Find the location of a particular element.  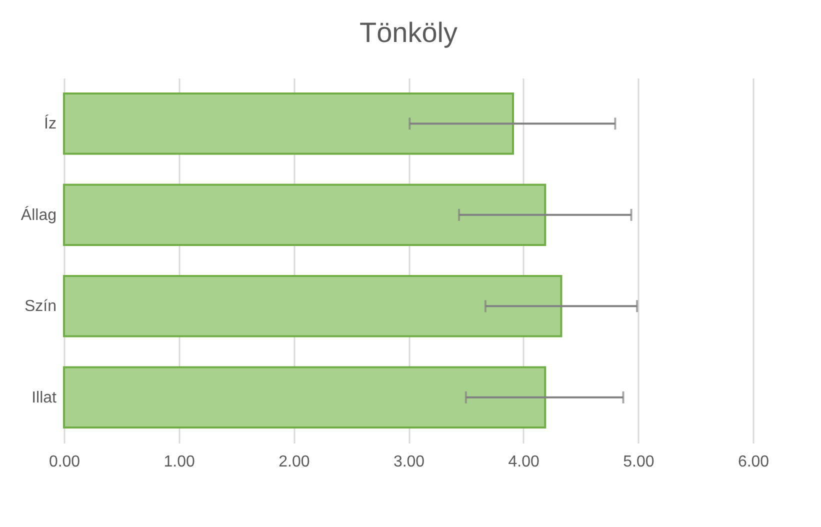

x-tick-label: 4.00 is located at coordinates (524, 462).